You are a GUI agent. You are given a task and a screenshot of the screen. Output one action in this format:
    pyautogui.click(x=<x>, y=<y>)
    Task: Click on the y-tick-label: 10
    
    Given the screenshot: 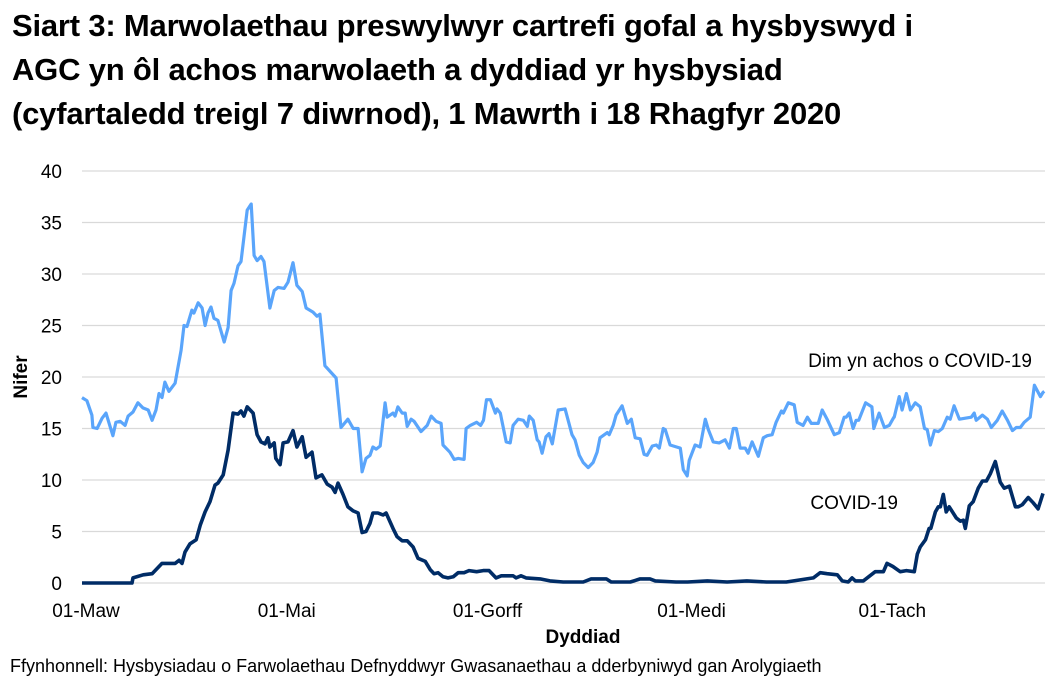 What is the action you would take?
    pyautogui.click(x=51, y=481)
    